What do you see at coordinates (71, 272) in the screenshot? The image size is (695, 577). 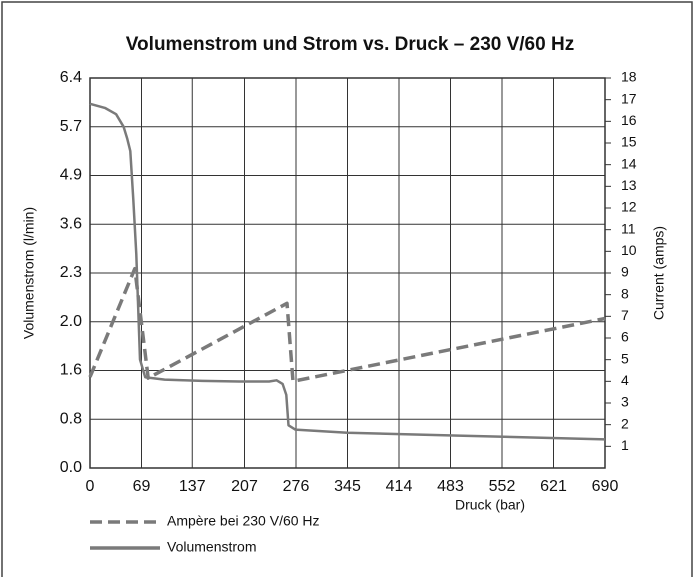 I see `y-tick-label: 2.3` at bounding box center [71, 272].